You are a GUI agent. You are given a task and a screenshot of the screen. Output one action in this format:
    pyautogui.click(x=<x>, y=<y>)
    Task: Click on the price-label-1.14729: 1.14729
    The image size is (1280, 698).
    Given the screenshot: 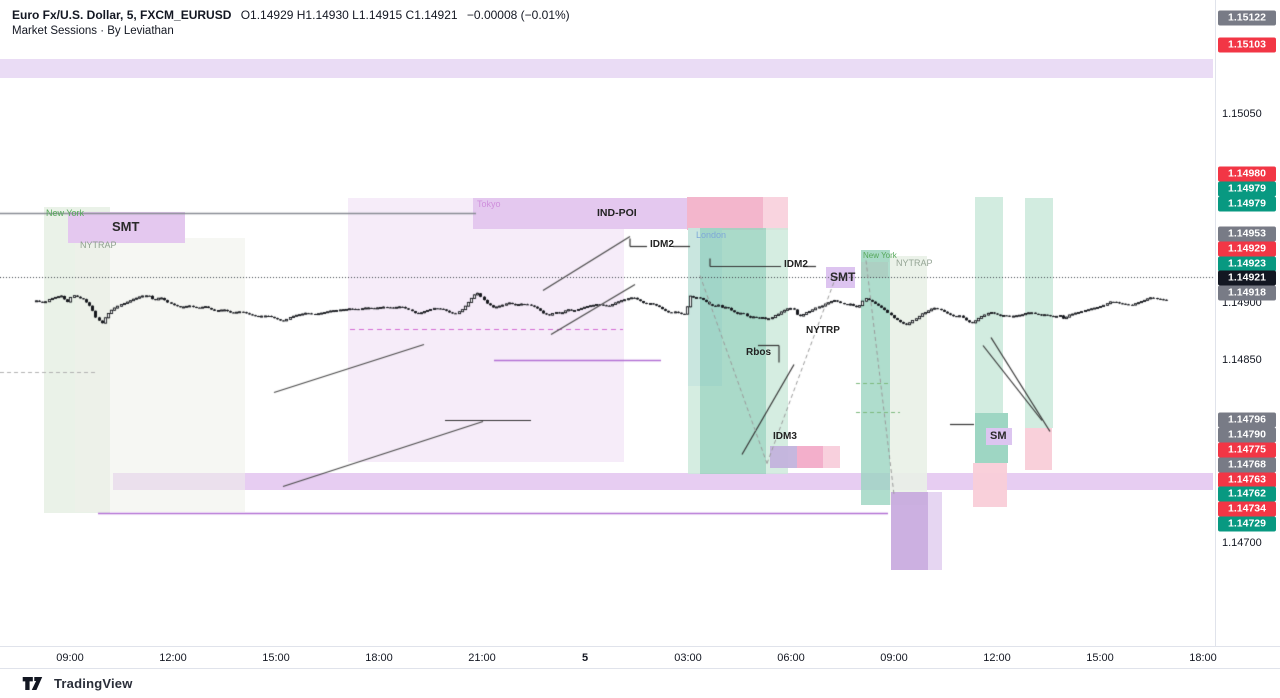 What is the action you would take?
    pyautogui.click(x=1247, y=524)
    